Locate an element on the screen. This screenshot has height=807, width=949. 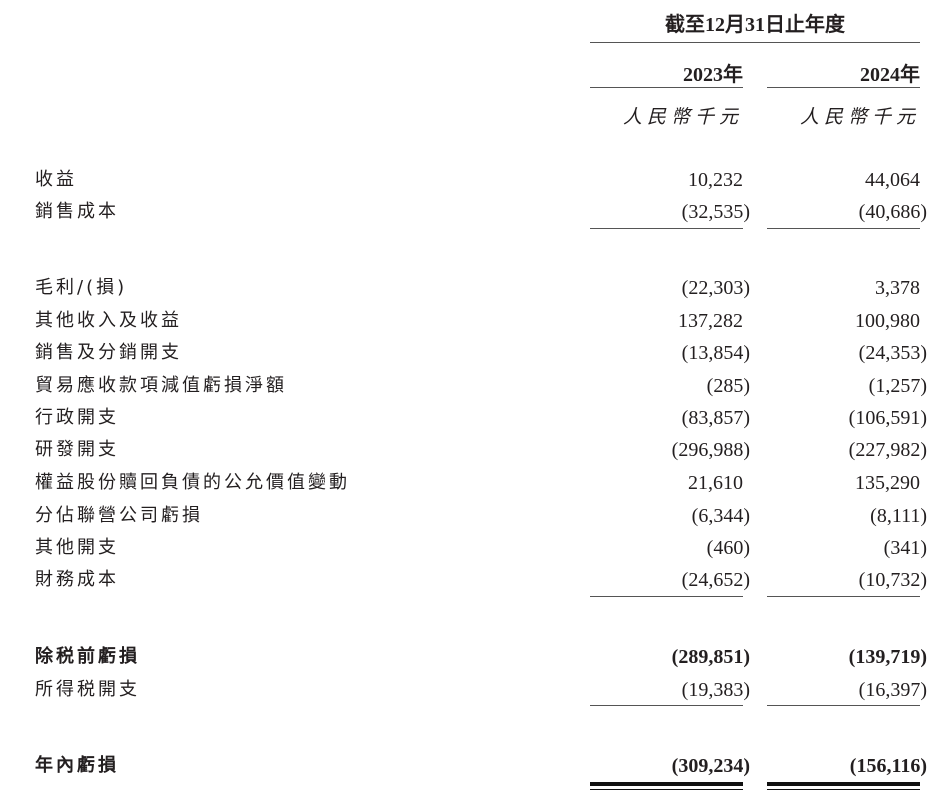
year-2024-heading: 2024年 is located at coordinates (890, 75).